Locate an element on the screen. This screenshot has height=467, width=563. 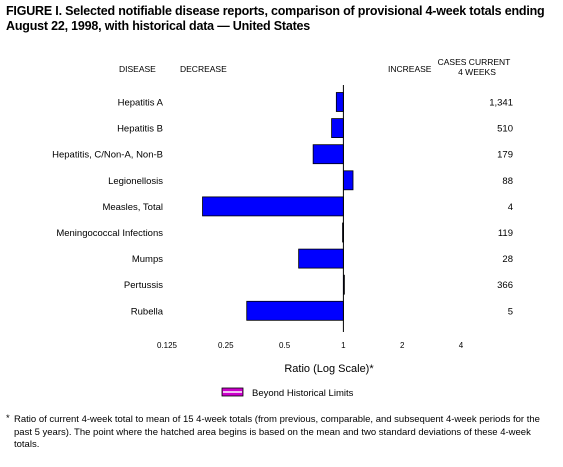
category-label-mumps: Mumps is located at coordinates (147, 259).